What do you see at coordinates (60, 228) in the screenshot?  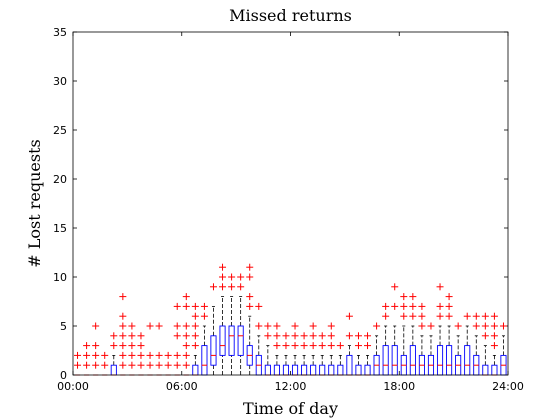 I see `y-tick-label: 15` at bounding box center [60, 228].